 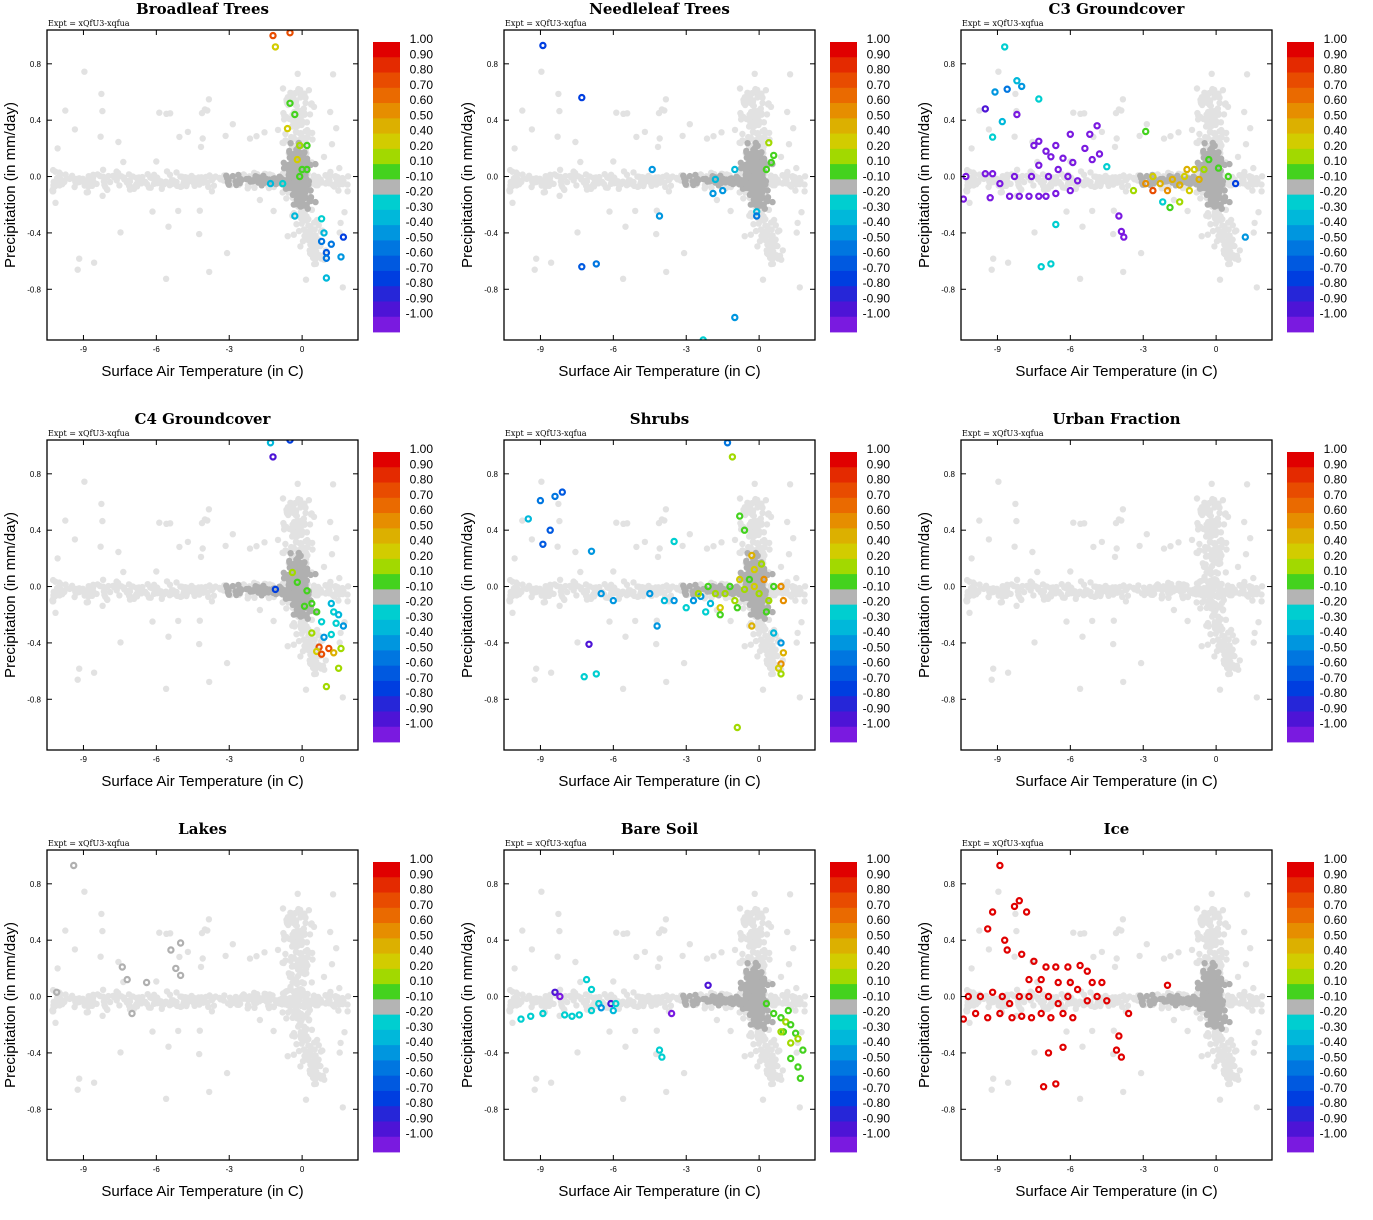 I want to click on colorbar-label: -0.10, so click(x=420, y=176).